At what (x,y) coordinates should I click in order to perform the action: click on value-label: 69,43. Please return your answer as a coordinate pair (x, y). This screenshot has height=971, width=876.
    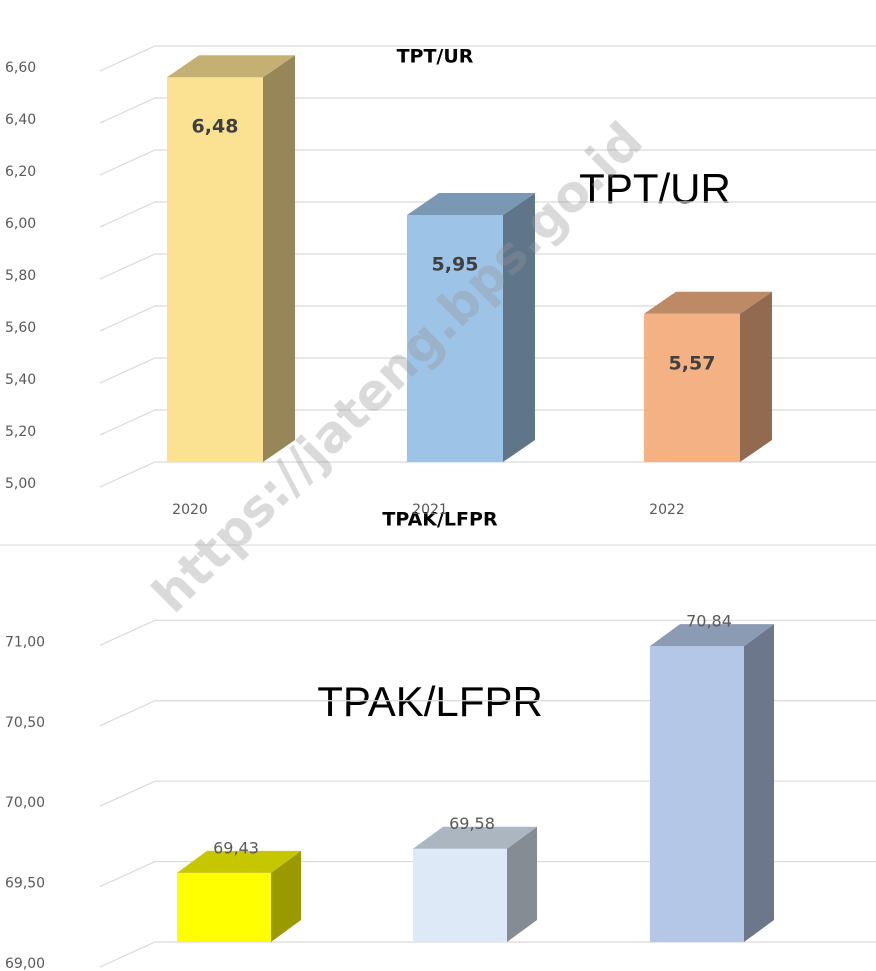
    Looking at the image, I should click on (236, 847).